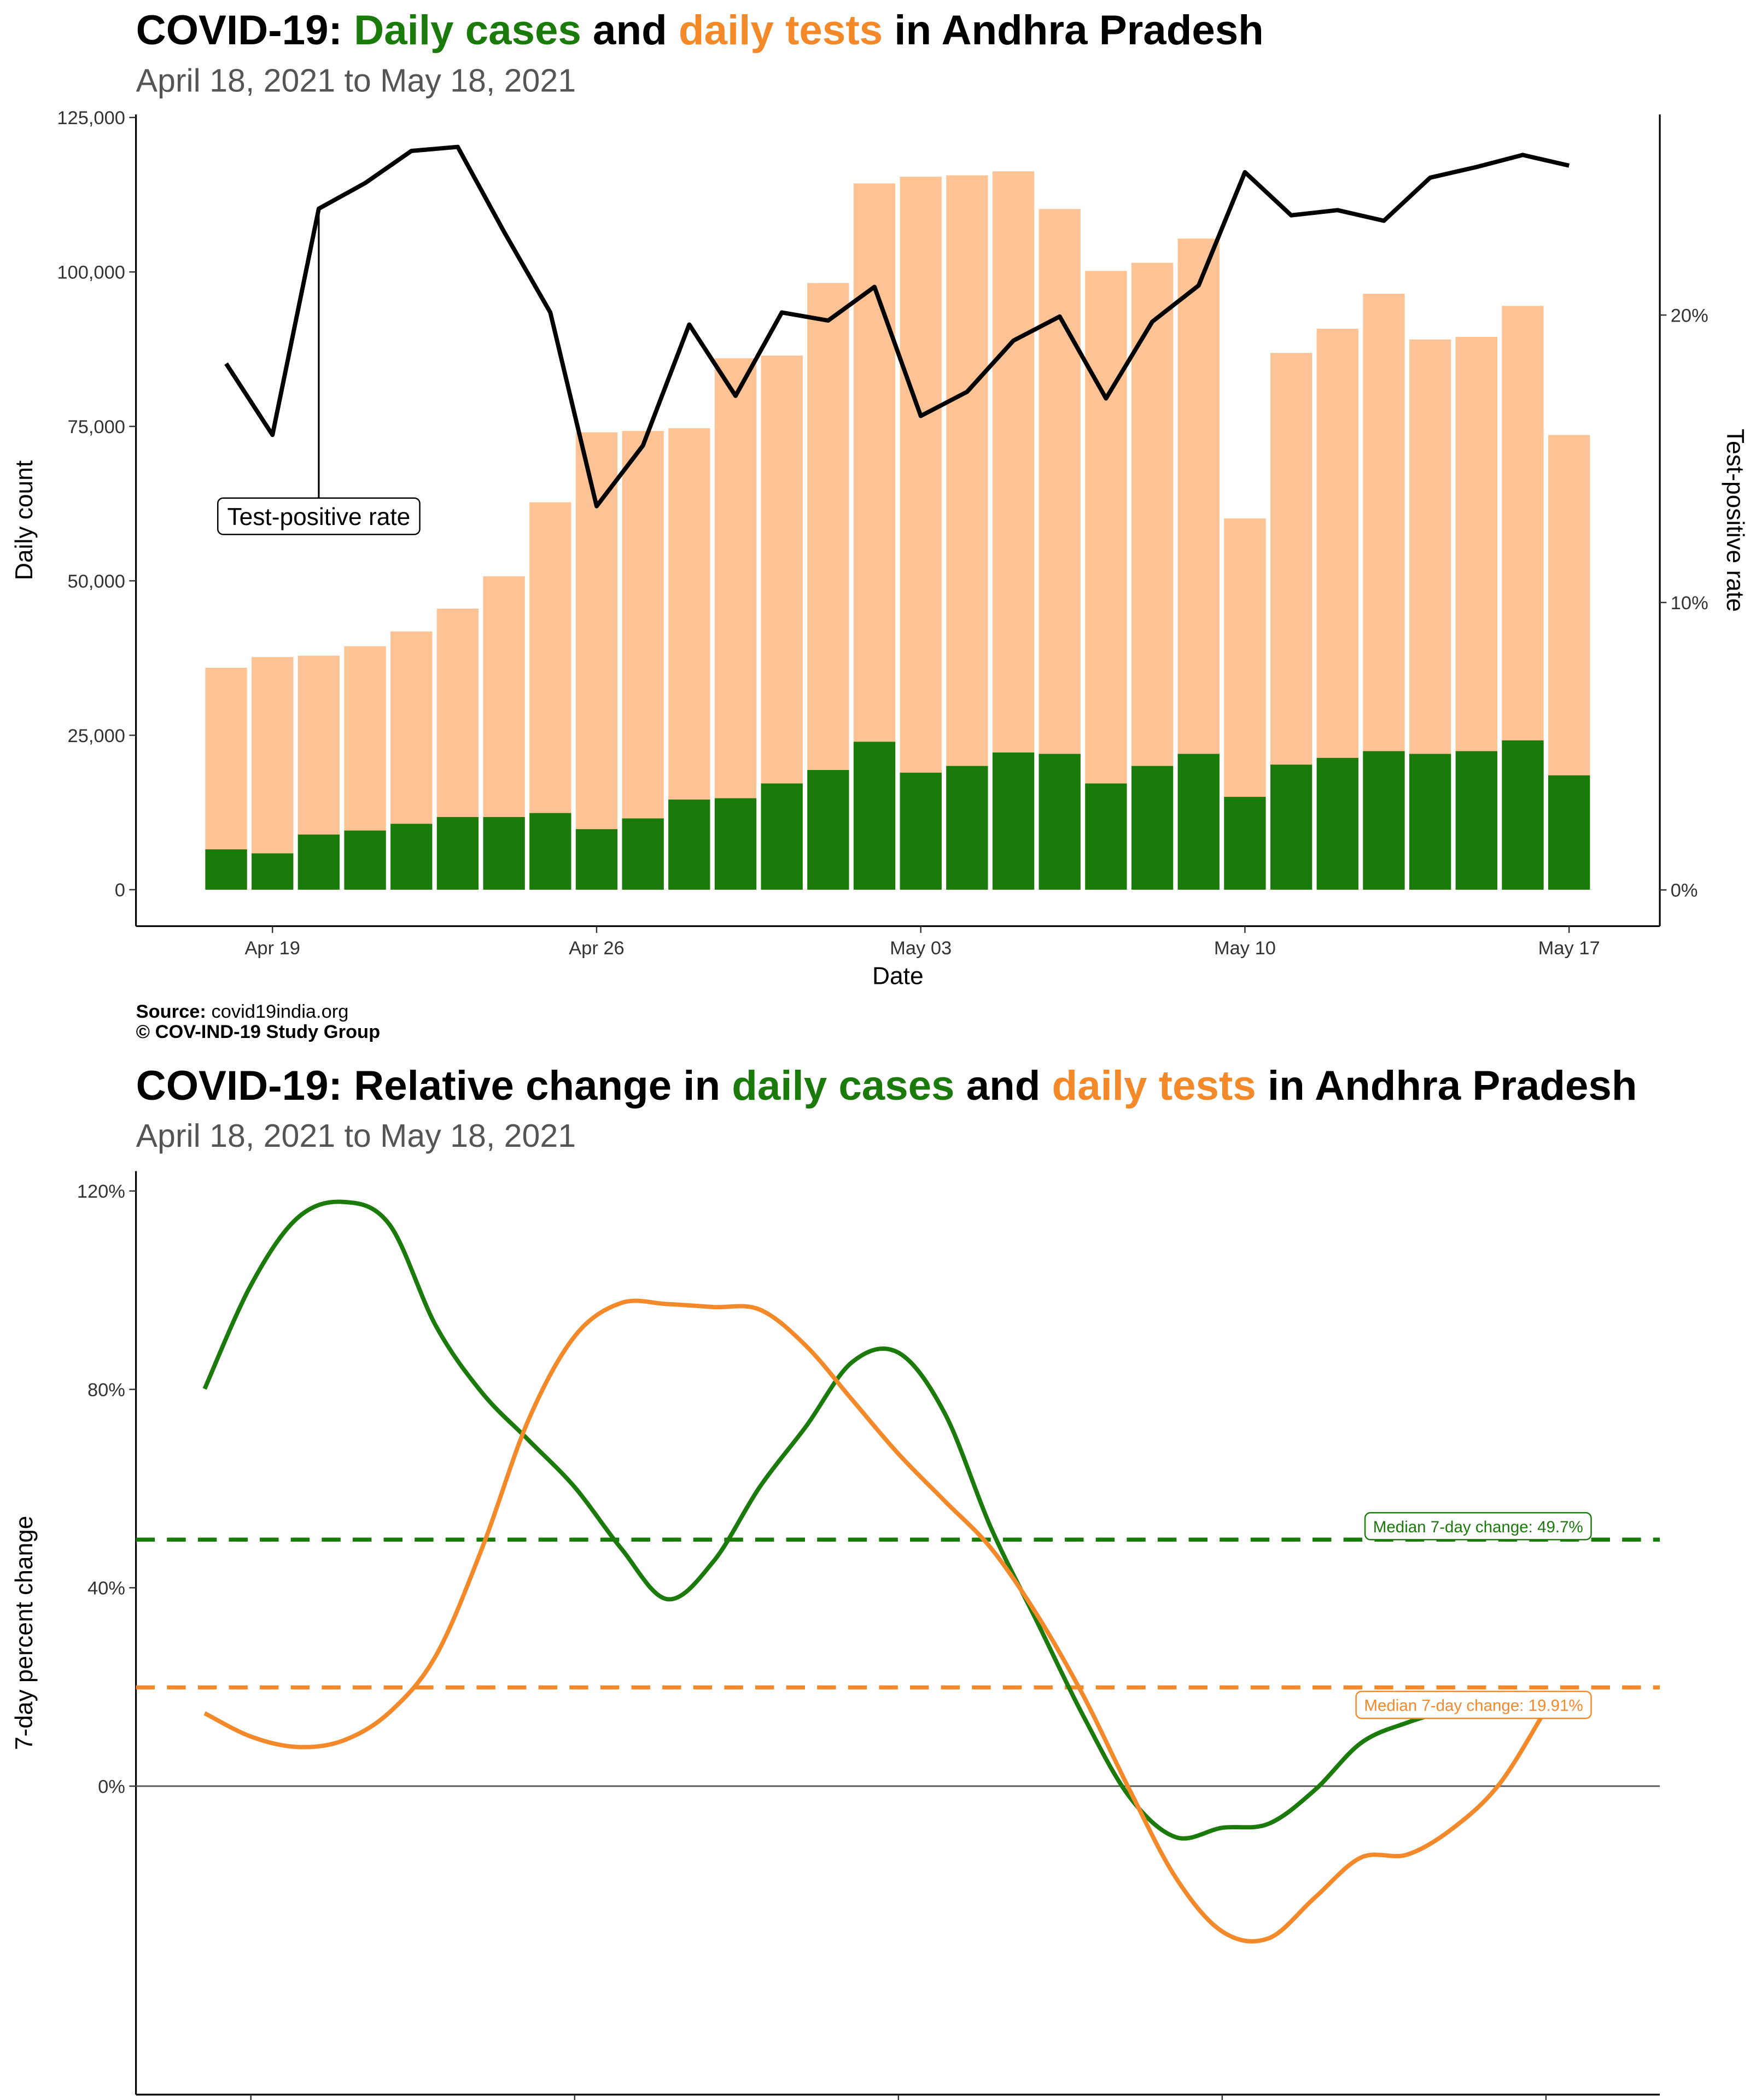  I want to click on median-label: Median 7-day change: 19.91%, so click(1473, 1706).